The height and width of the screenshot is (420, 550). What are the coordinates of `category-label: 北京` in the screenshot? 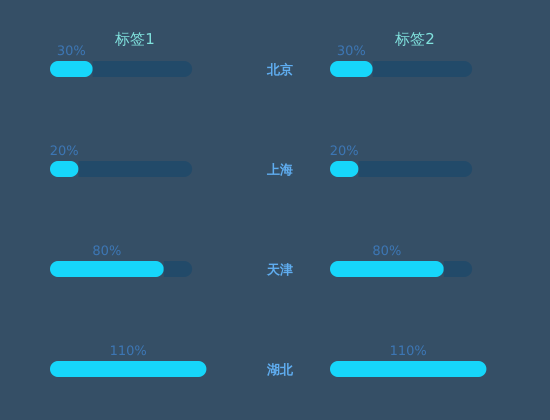 It's located at (280, 70).